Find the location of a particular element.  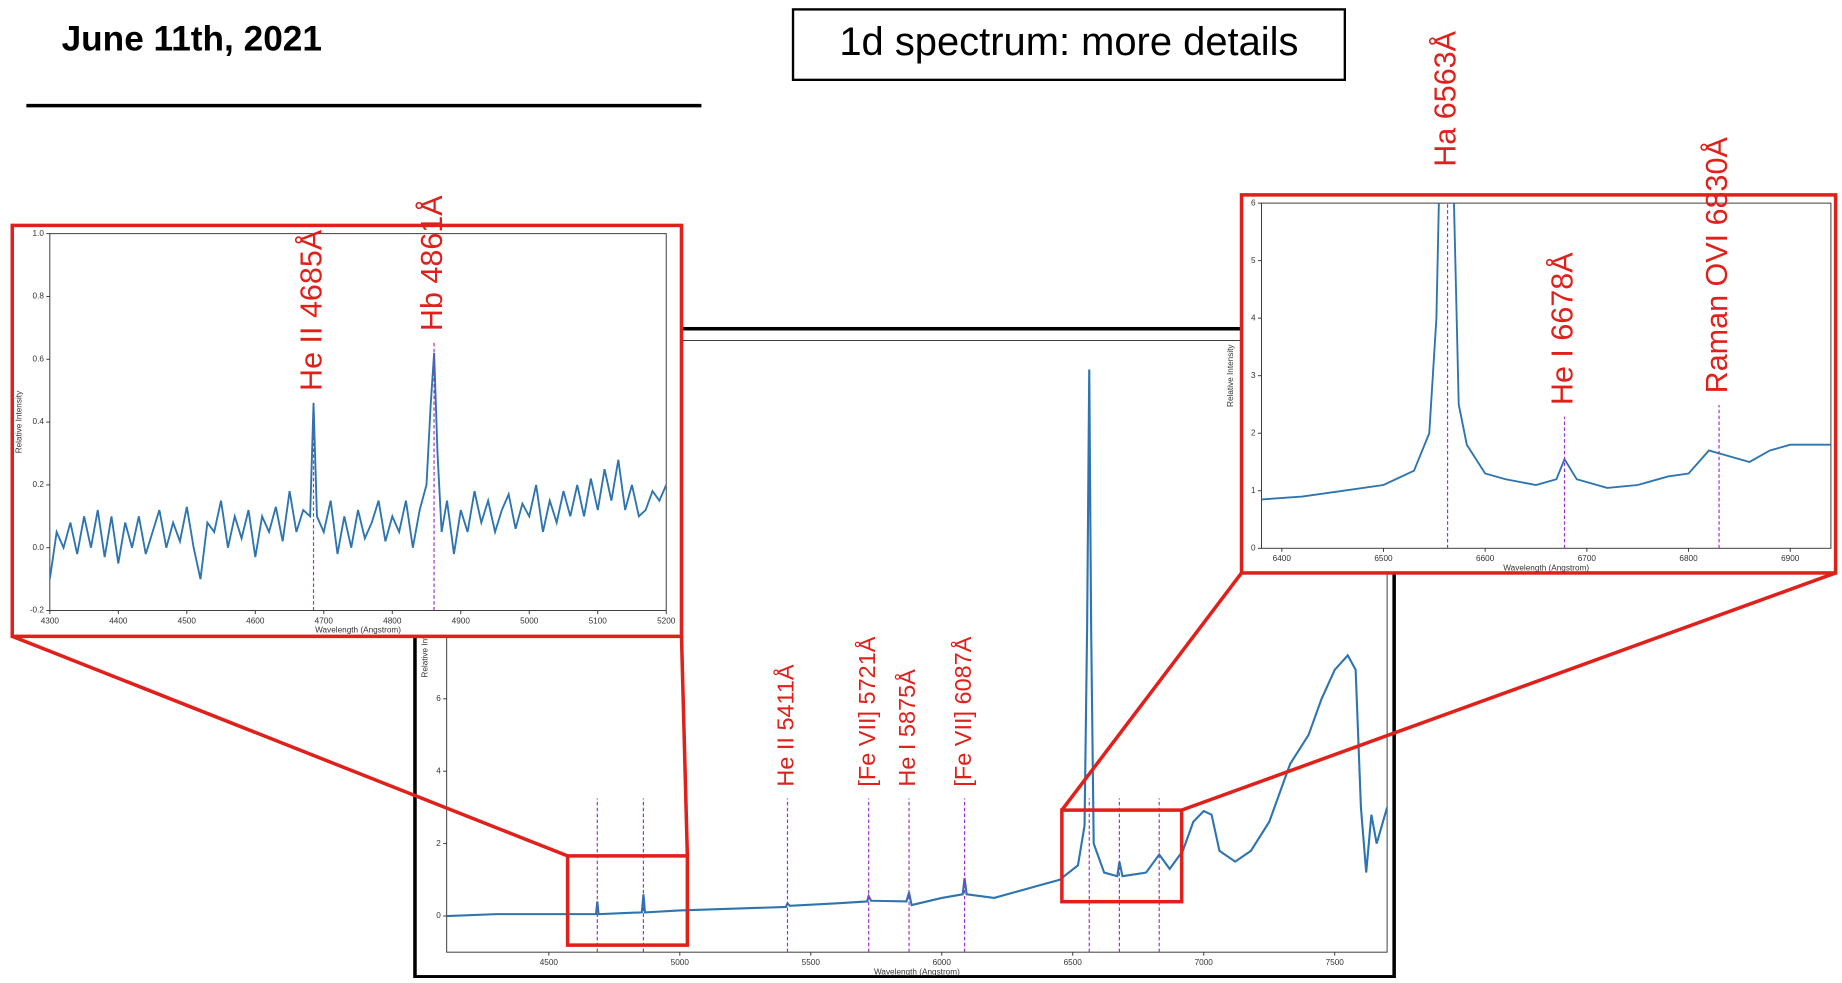

annotation: He I 6678Å is located at coordinates (1562, 328).